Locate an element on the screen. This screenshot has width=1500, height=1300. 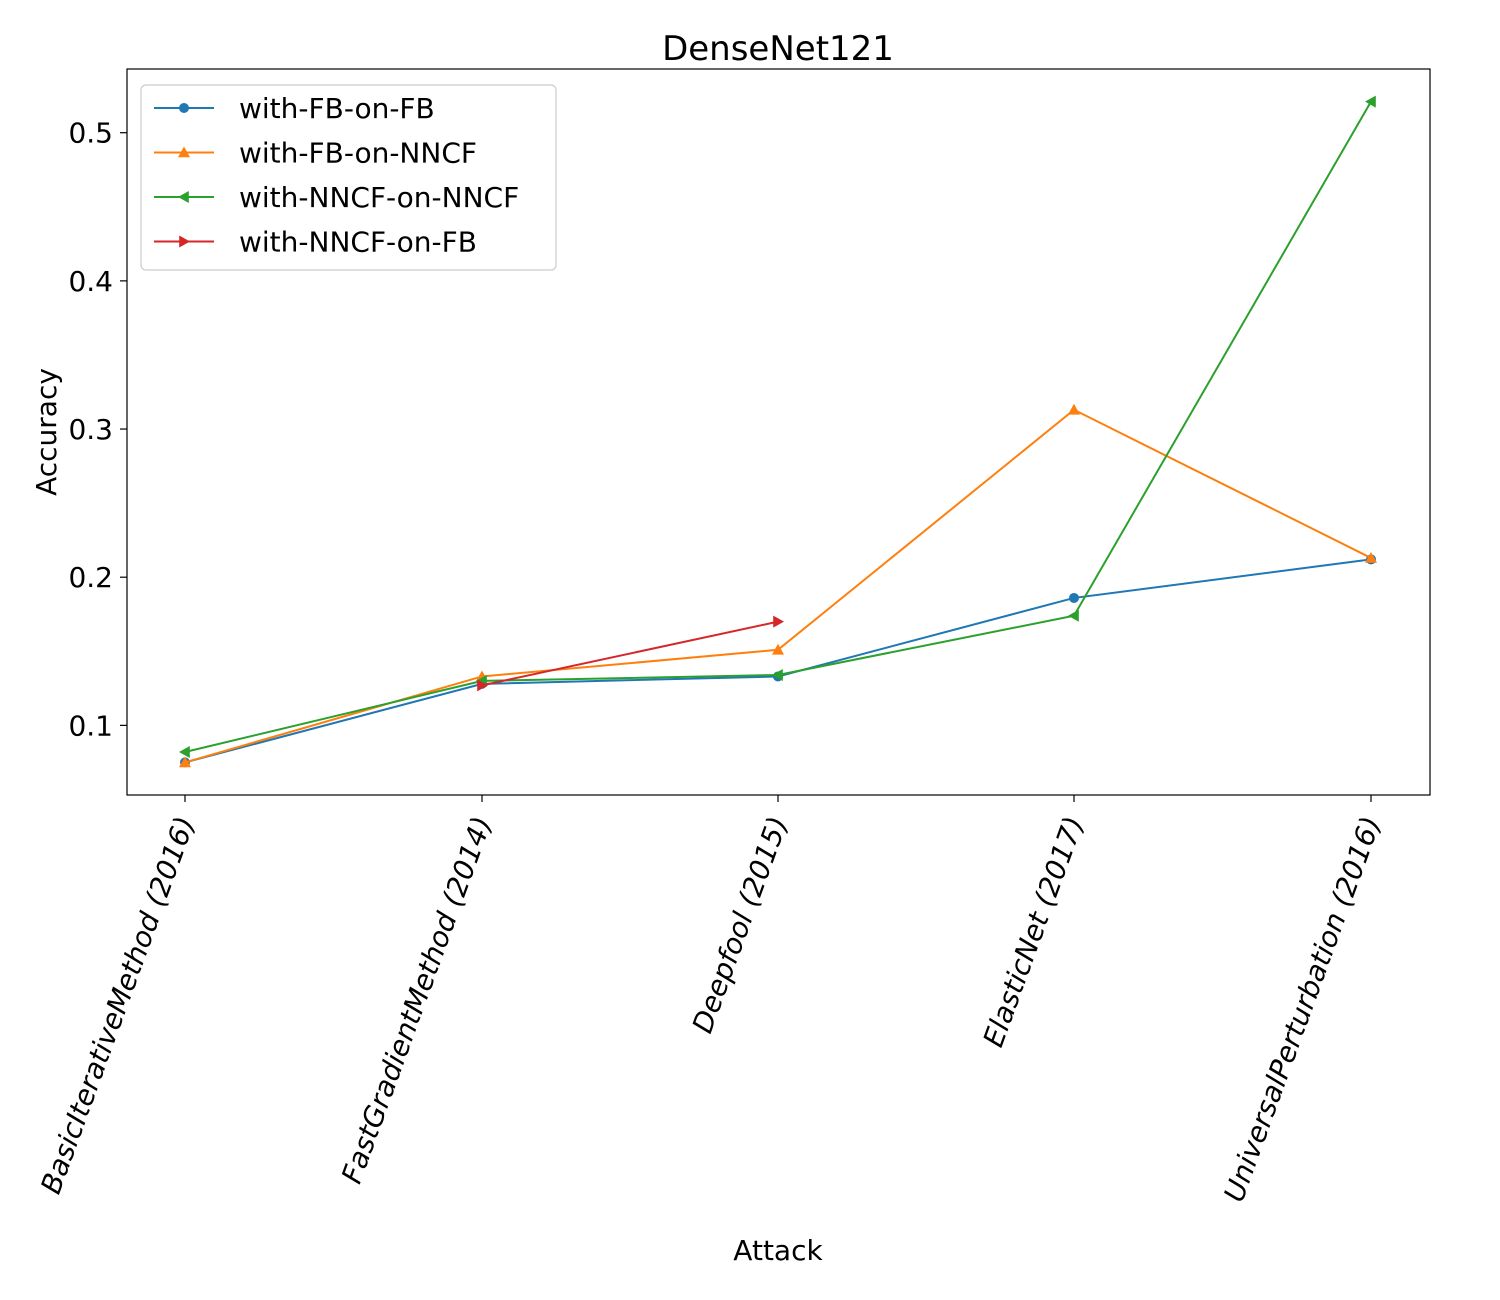
legend-label: with-NNCF-on-NNCF is located at coordinates (379, 197).